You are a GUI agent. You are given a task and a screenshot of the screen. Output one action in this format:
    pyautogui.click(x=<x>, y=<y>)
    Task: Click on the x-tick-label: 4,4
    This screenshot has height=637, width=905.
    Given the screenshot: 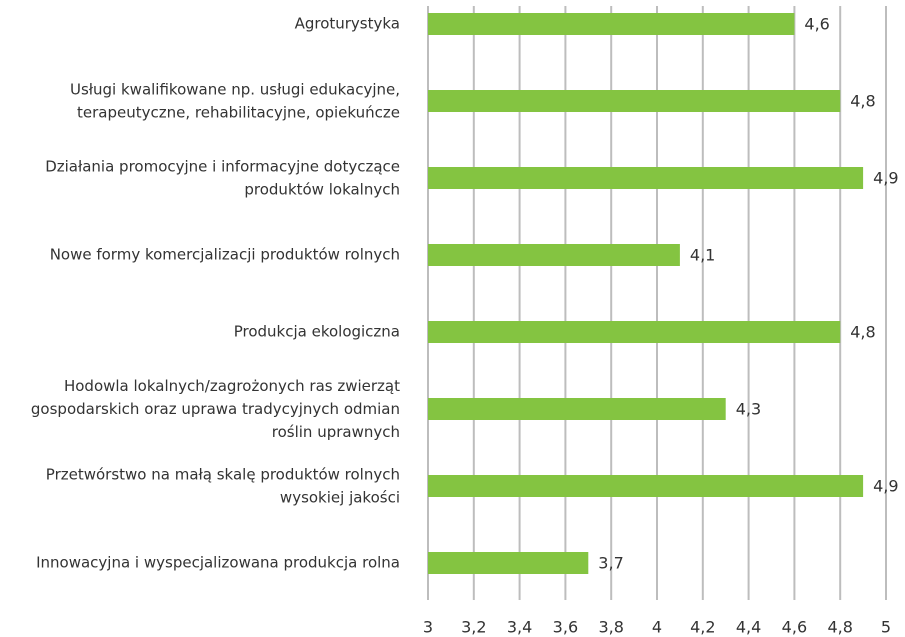 What is the action you would take?
    pyautogui.click(x=748, y=627)
    